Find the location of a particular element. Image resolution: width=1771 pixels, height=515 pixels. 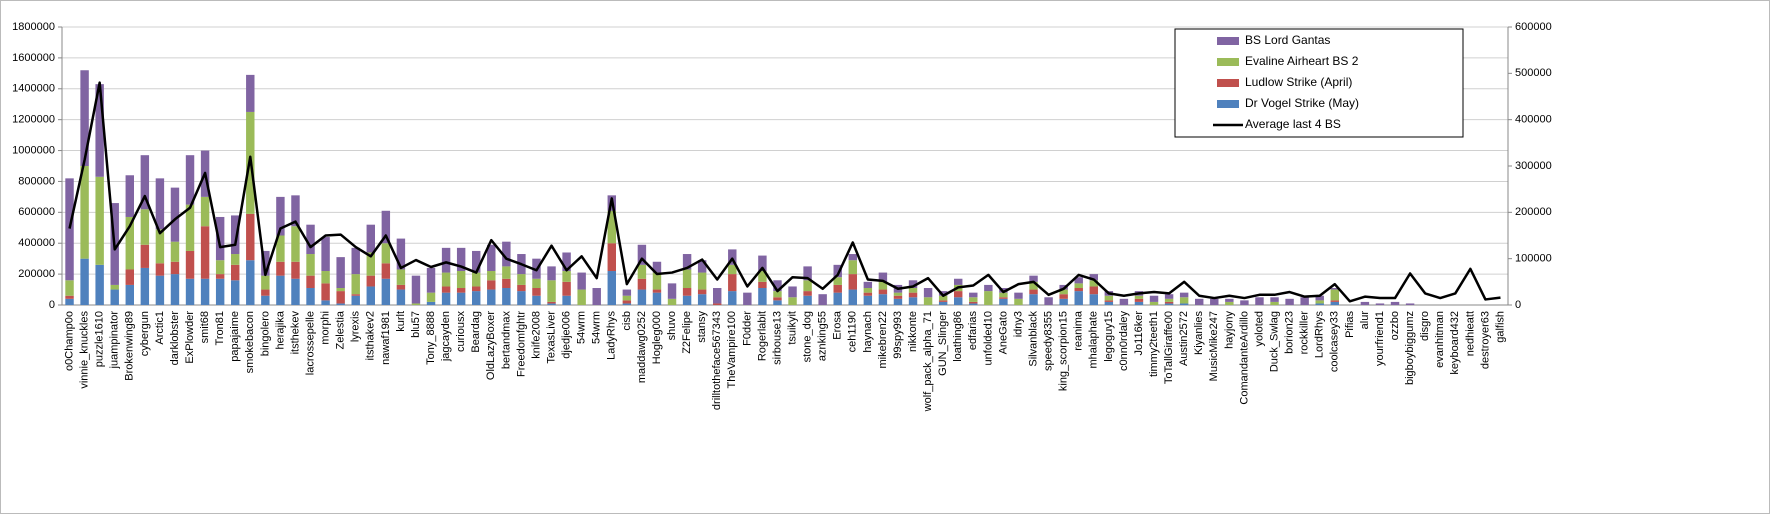

x-tick-label: mhalaphate is located at coordinates (1094, 340).